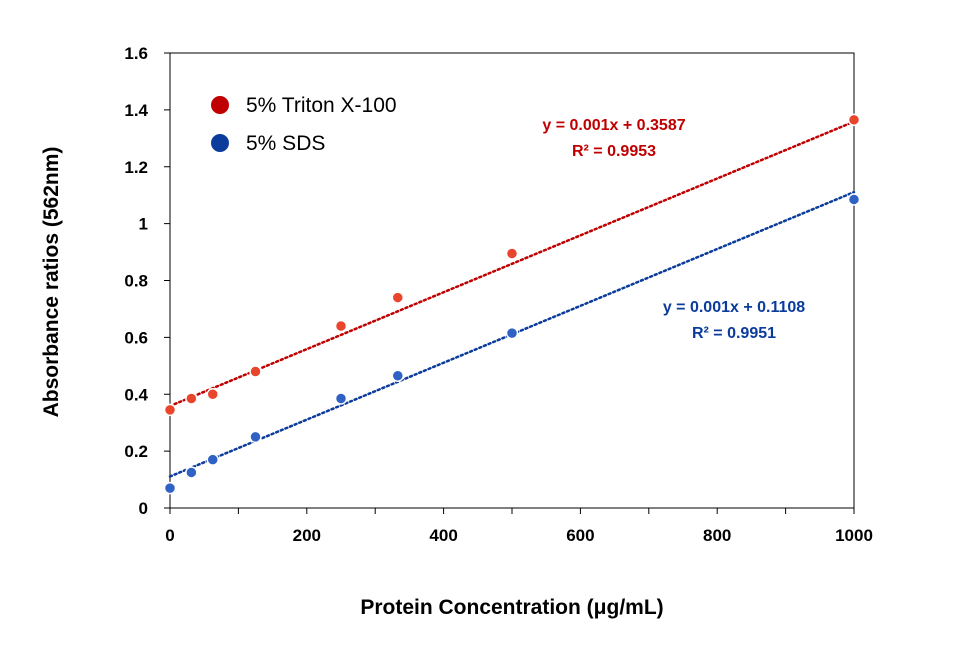  Describe the element at coordinates (519, 526) in the screenshot. I see `x-axis: 0 200 400 600 800 1000` at that location.